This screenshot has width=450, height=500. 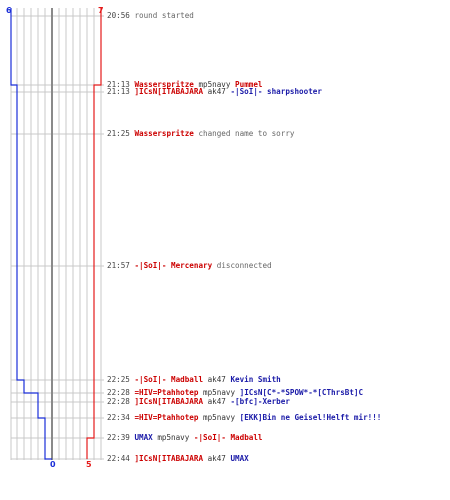 What do you see at coordinates (310, 417) in the screenshot?
I see `event-player-blue: [EKK]Bin ne Geisel!Helft mir!!!` at bounding box center [310, 417].